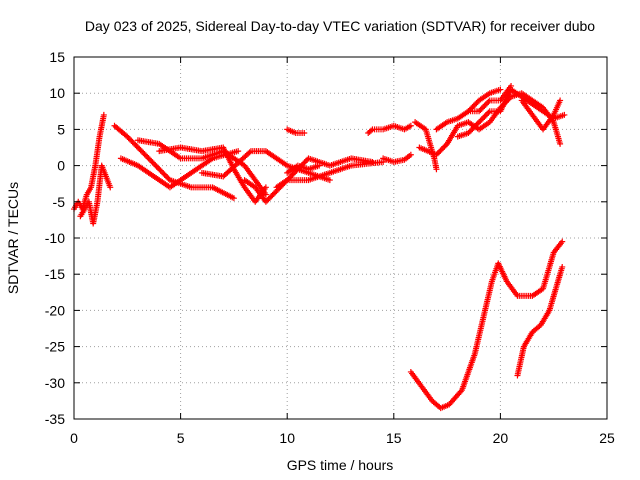  What do you see at coordinates (55, 347) in the screenshot?
I see `y-tick-label: -25` at bounding box center [55, 347].